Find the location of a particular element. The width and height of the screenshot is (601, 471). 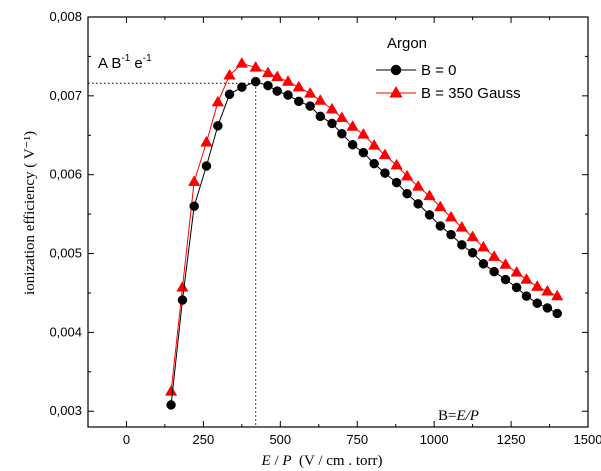

x-tick-label: 1000 is located at coordinates (434, 439).